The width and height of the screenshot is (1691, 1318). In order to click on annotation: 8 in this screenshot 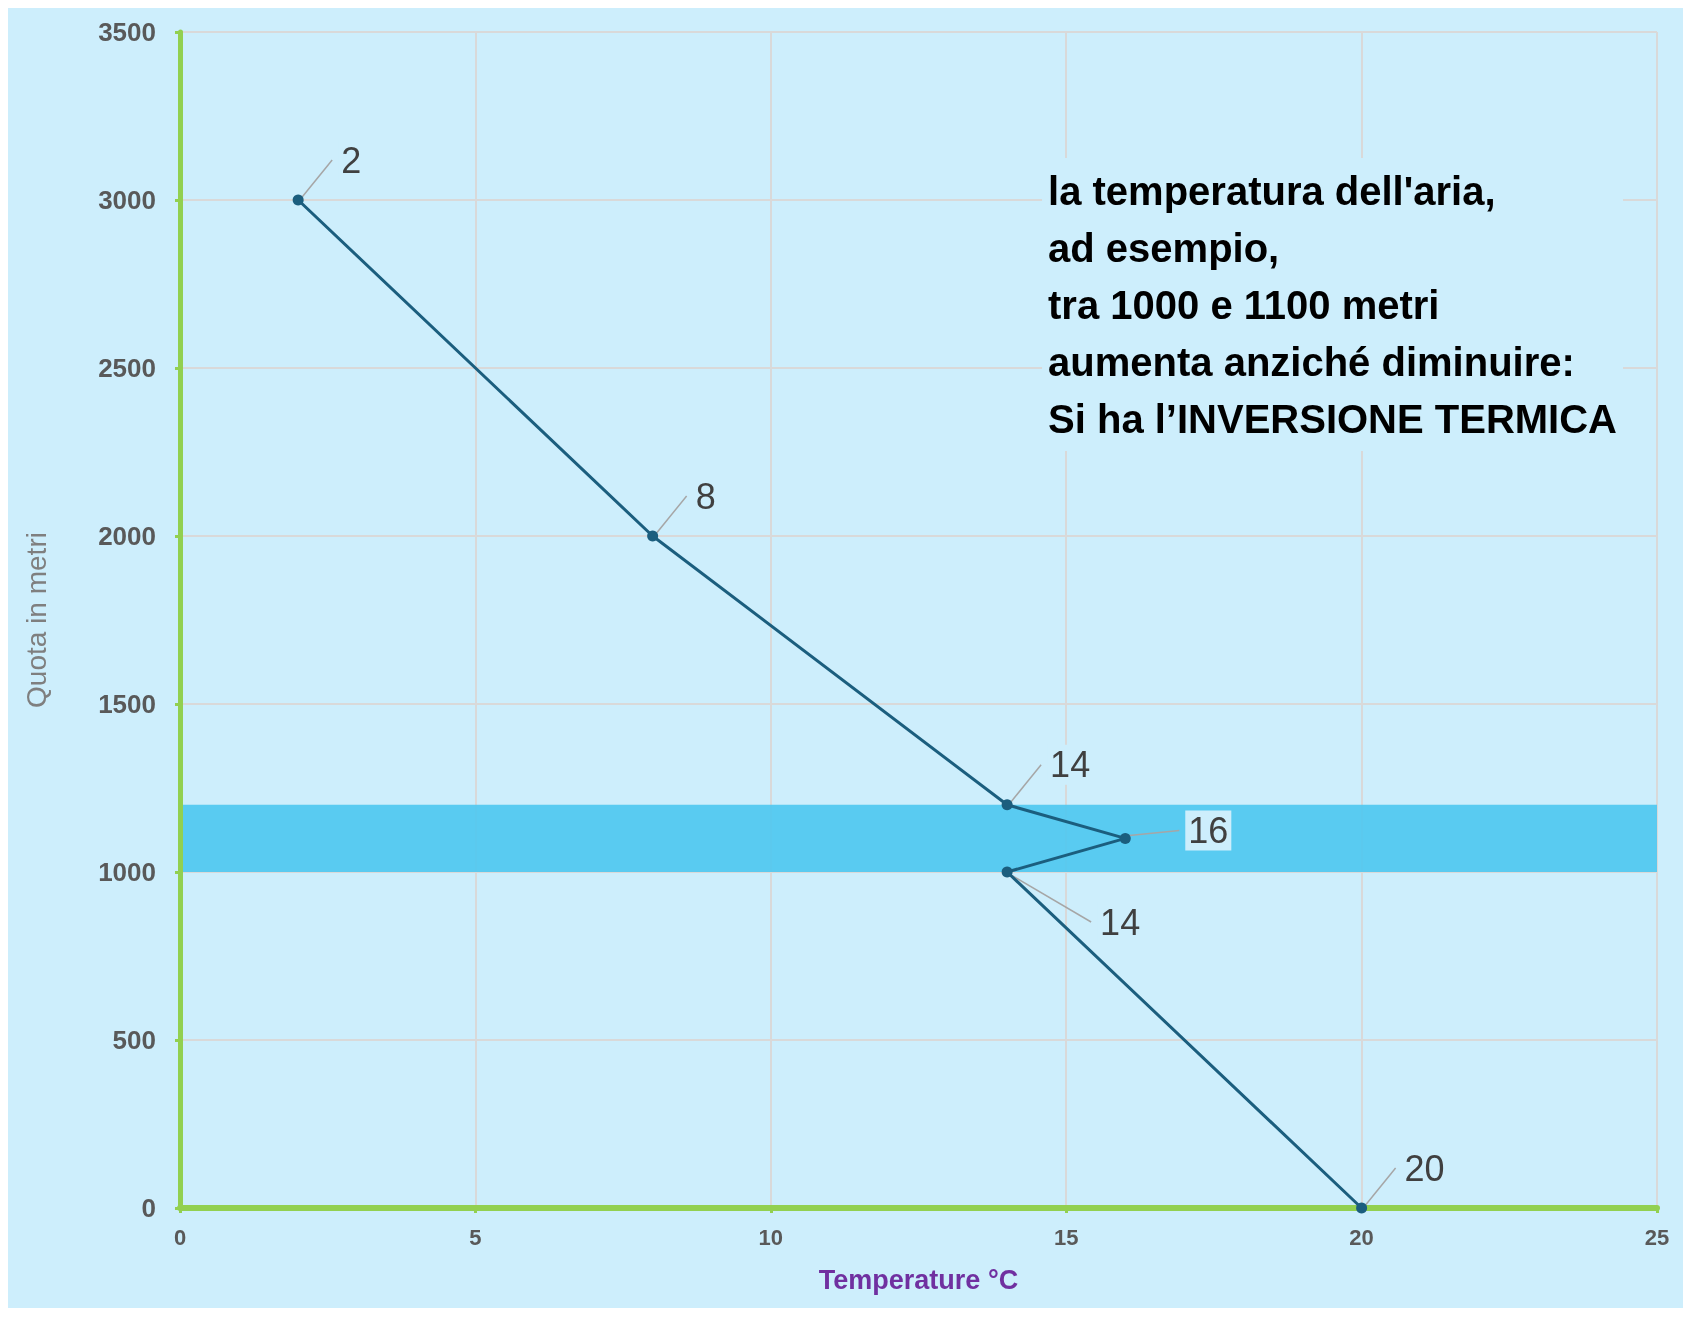, I will do `click(705, 496)`.